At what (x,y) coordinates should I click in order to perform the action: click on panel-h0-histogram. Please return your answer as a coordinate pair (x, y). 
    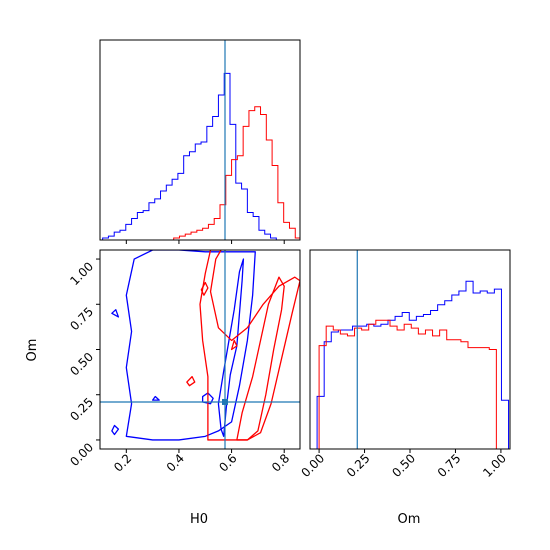
    Looking at the image, I should click on (200, 141).